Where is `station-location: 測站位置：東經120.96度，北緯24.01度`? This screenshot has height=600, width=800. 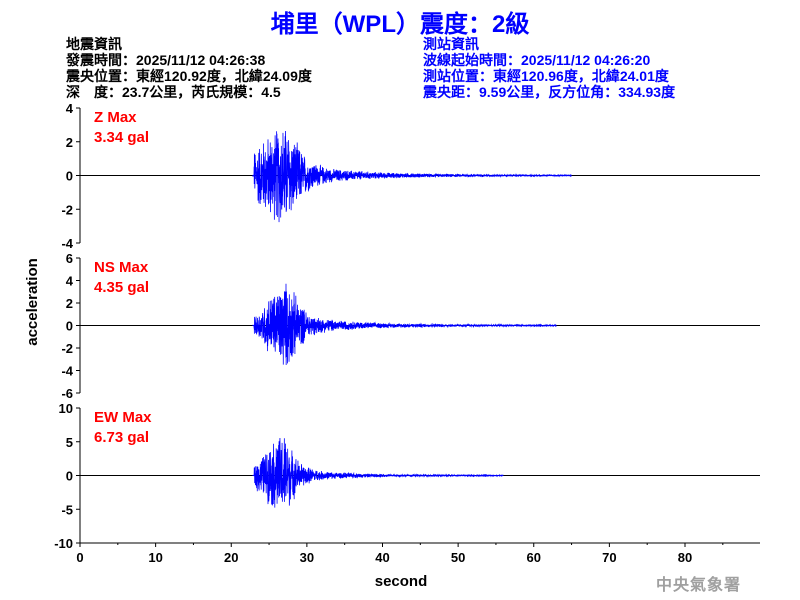 station-location: 測站位置：東經120.96度，北緯24.01度 is located at coordinates (546, 76).